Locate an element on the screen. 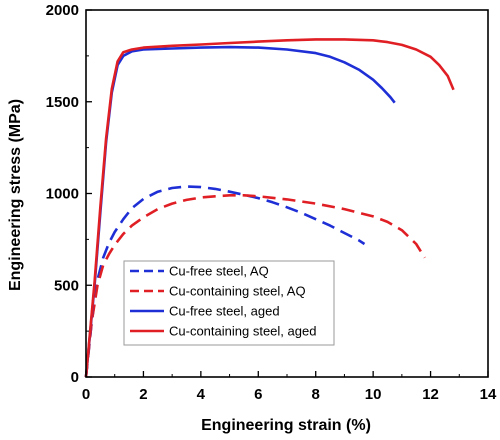  x-tick-label: 0 is located at coordinates (86, 394).